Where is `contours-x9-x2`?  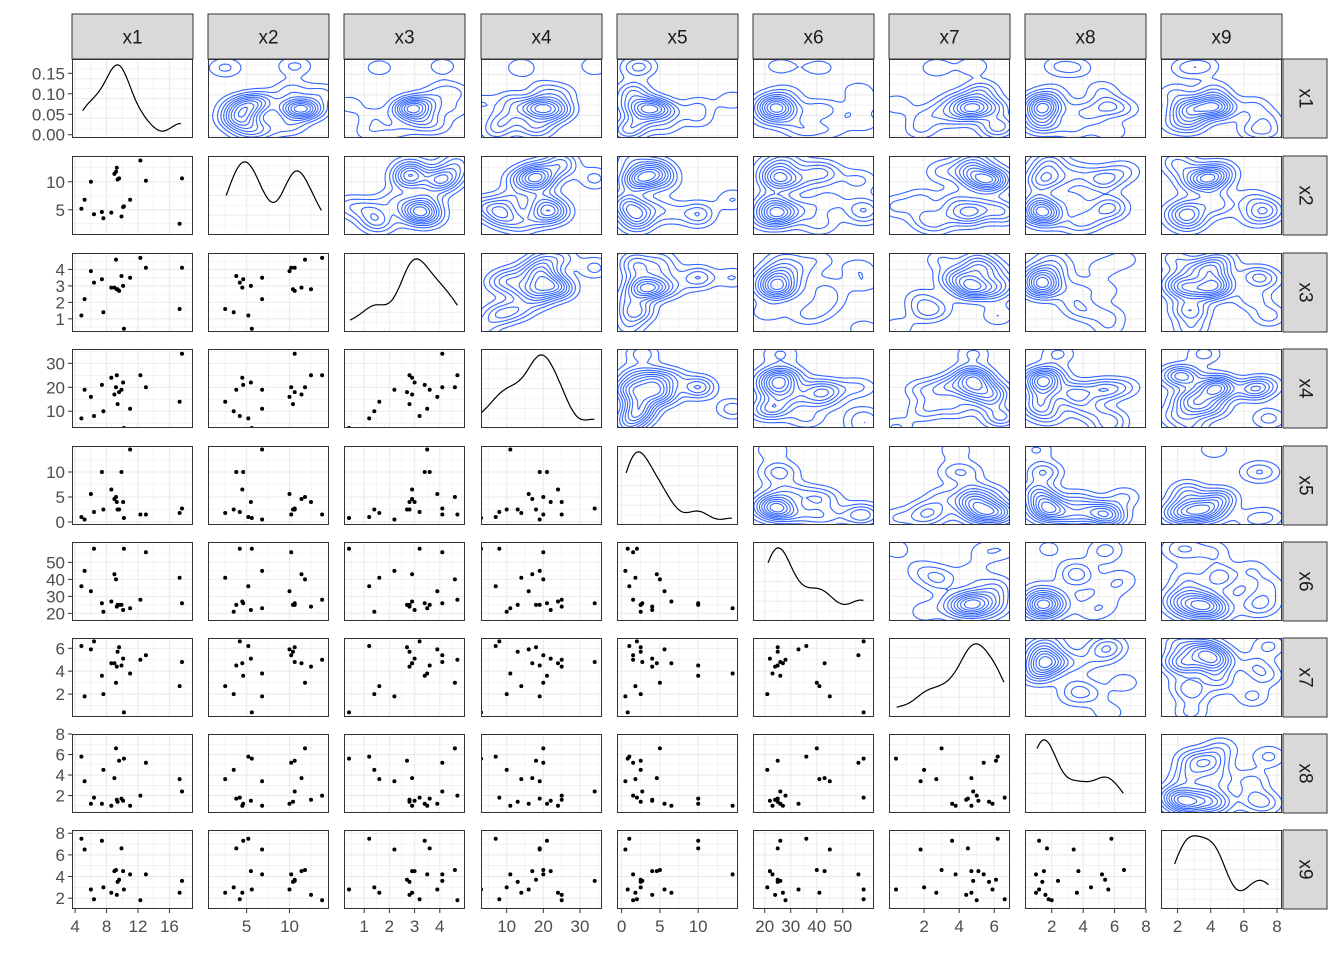 contours-x9-x2 is located at coordinates (1221, 195).